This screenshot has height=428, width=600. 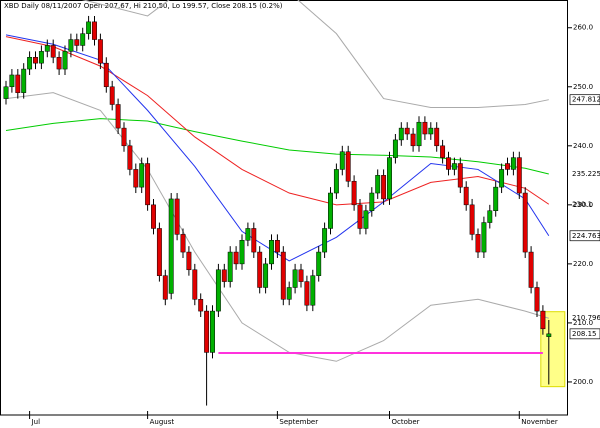 I want to click on x-tick-label: Jul, so click(x=36, y=422).